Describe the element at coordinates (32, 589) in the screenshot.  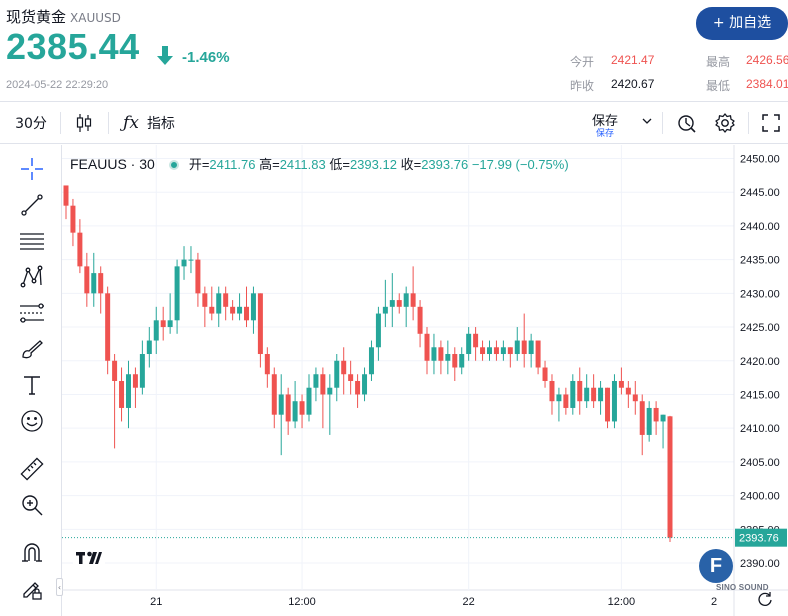
I see `lock-pencil-icon` at that location.